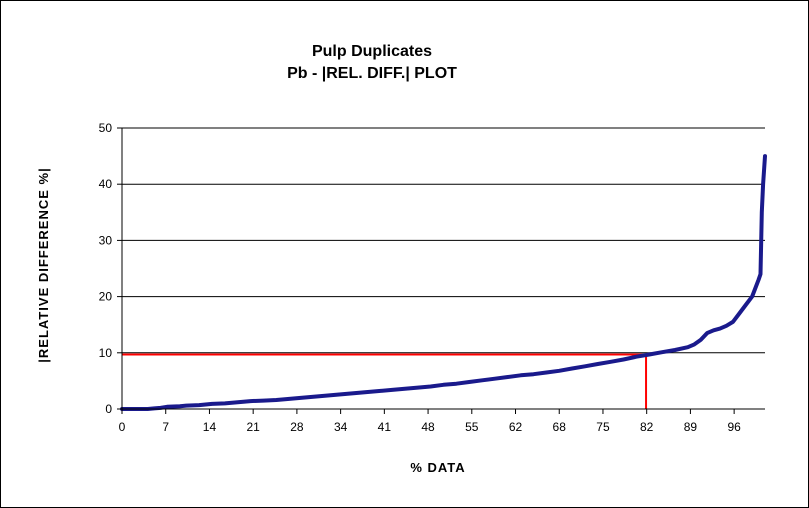  Describe the element at coordinates (106, 268) in the screenshot. I see `y-tick-labels: 0 10 20 30 40 50` at that location.